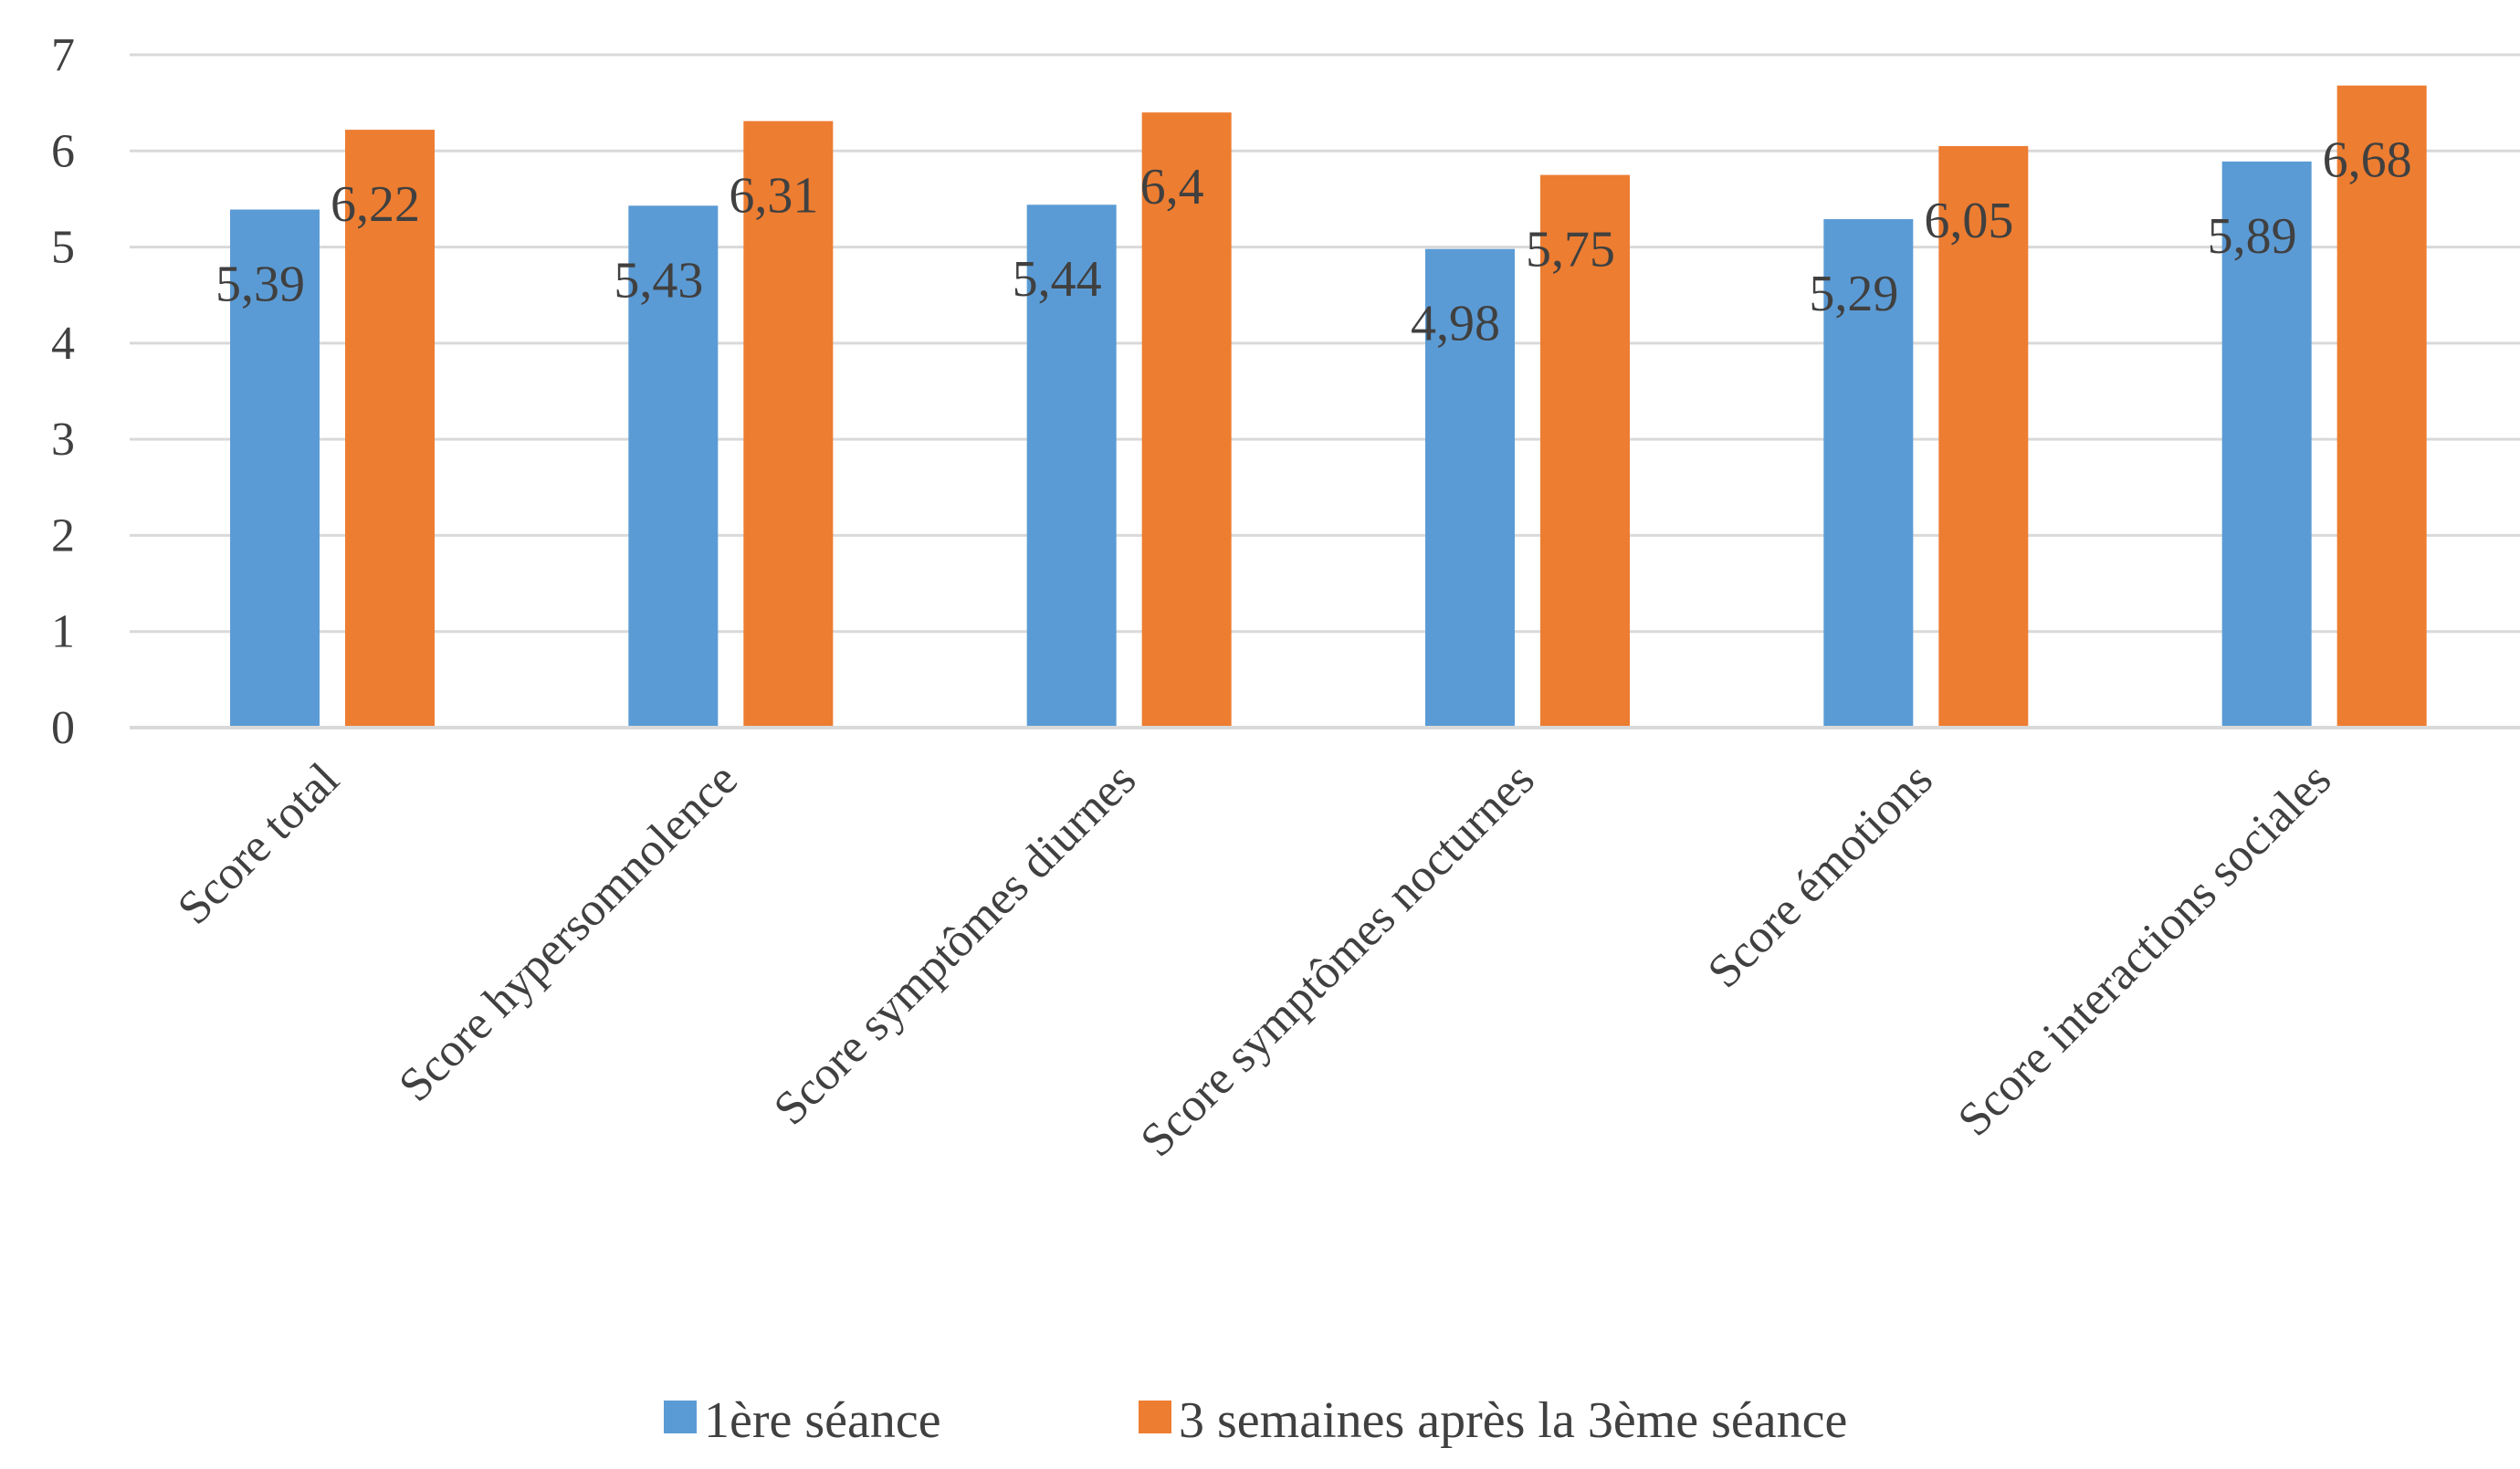  What do you see at coordinates (2367, 160) in the screenshot?
I see `data-label: 6,68` at bounding box center [2367, 160].